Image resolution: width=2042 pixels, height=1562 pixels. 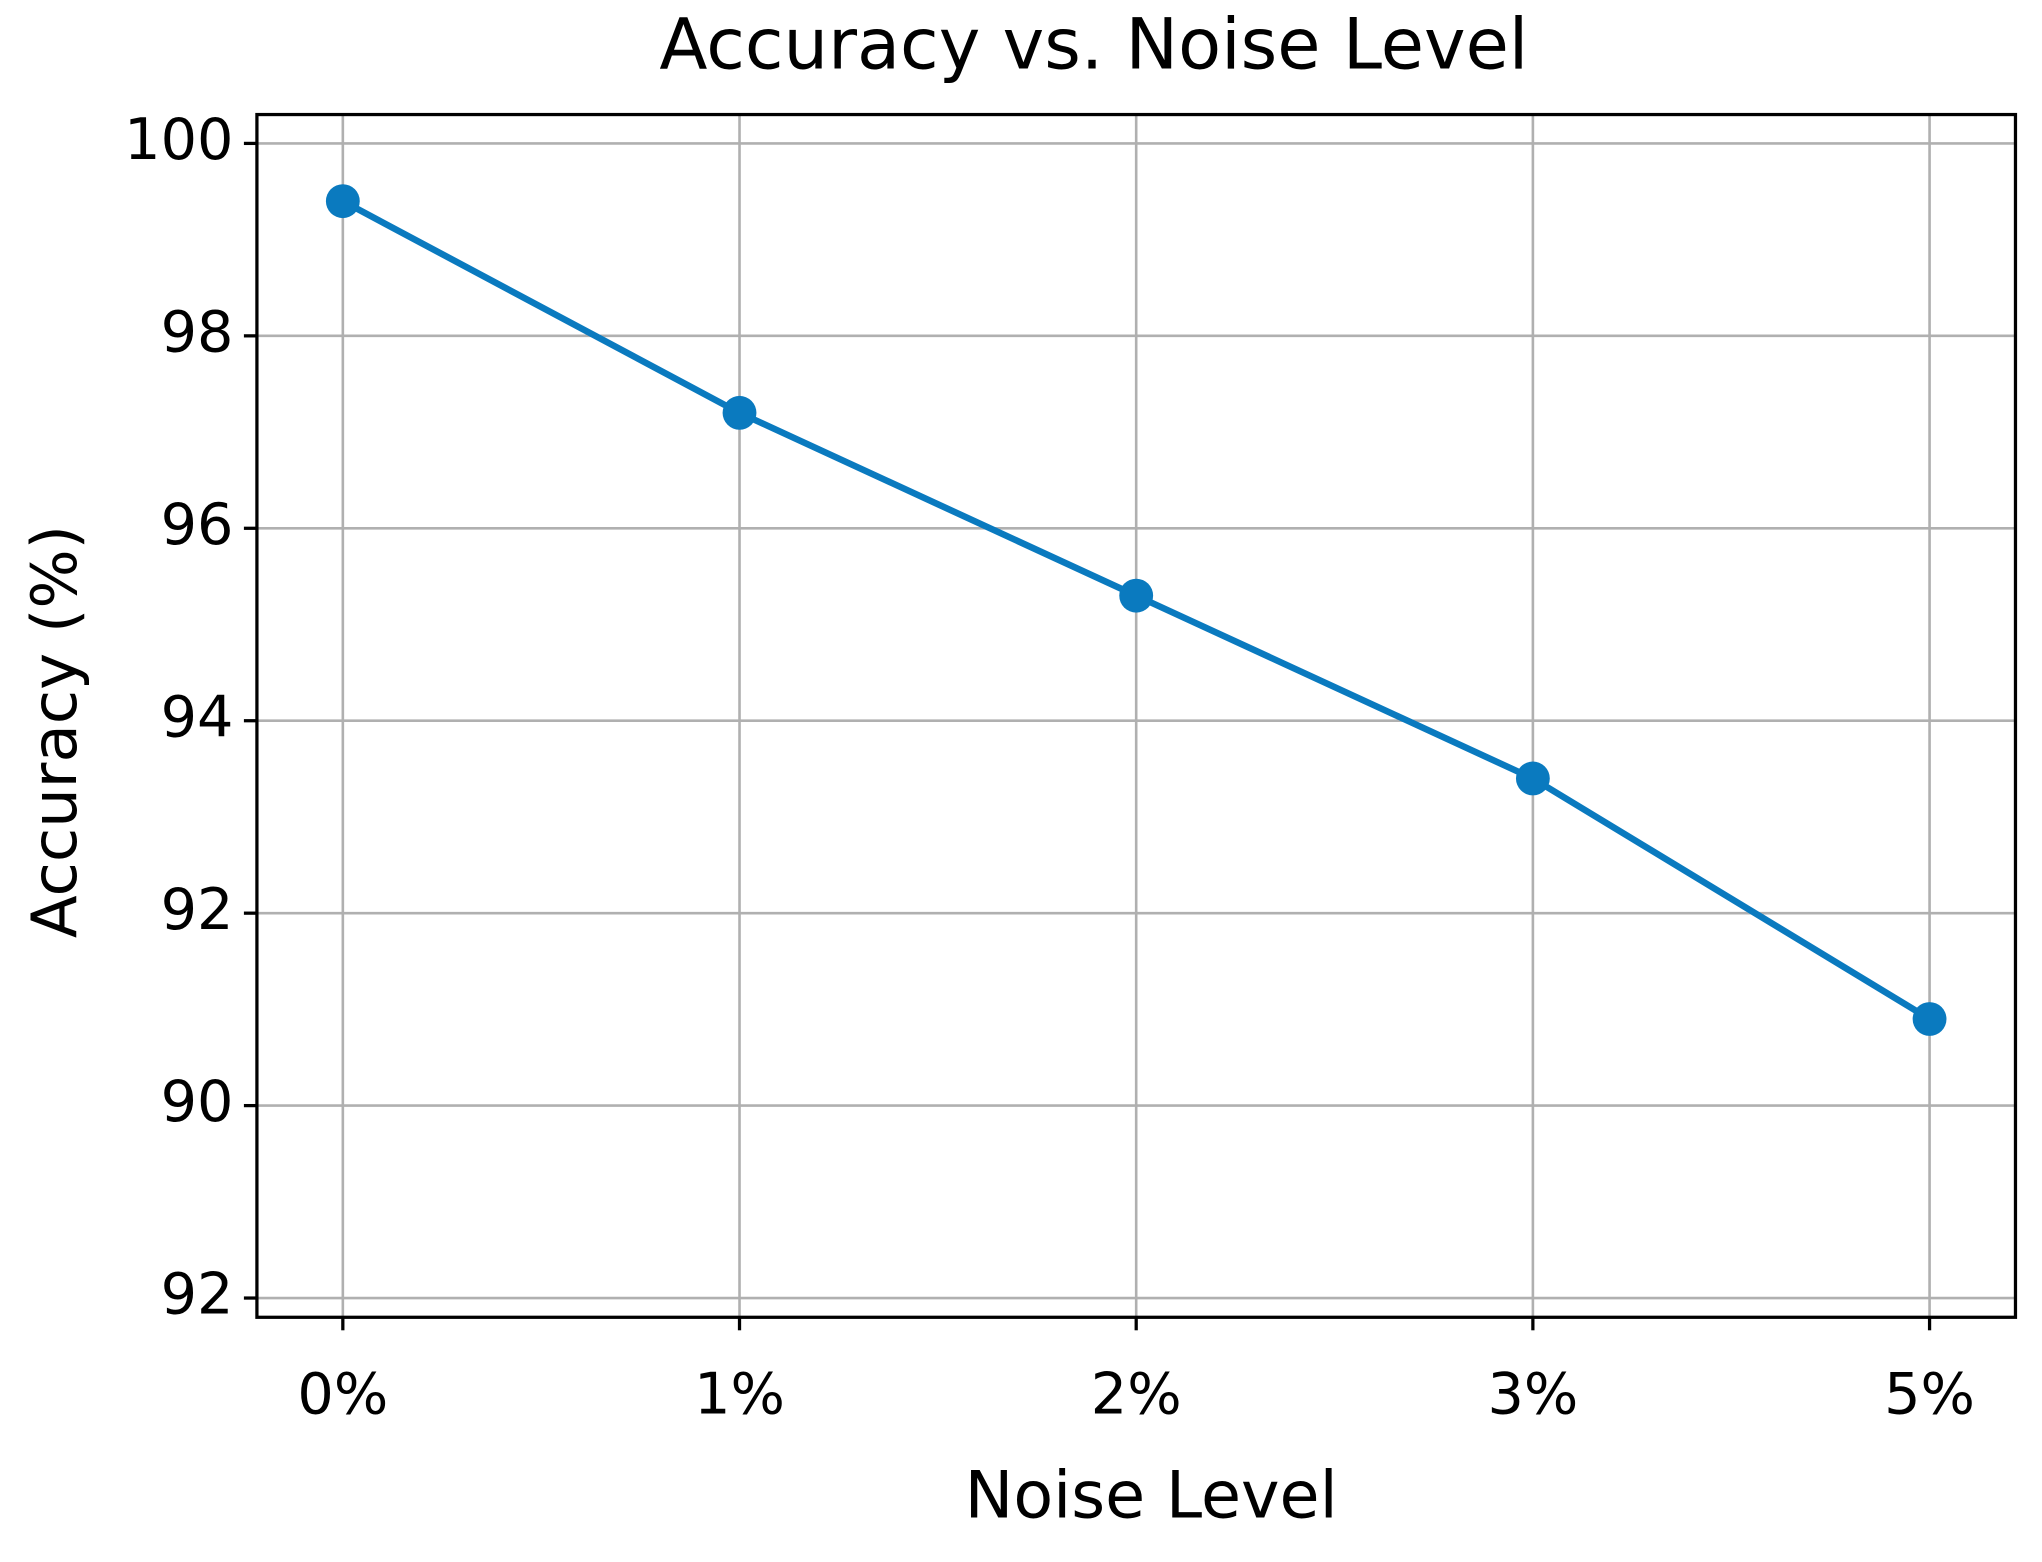 What do you see at coordinates (1151, 1496) in the screenshot?
I see `x-axis-label: Noise Level` at bounding box center [1151, 1496].